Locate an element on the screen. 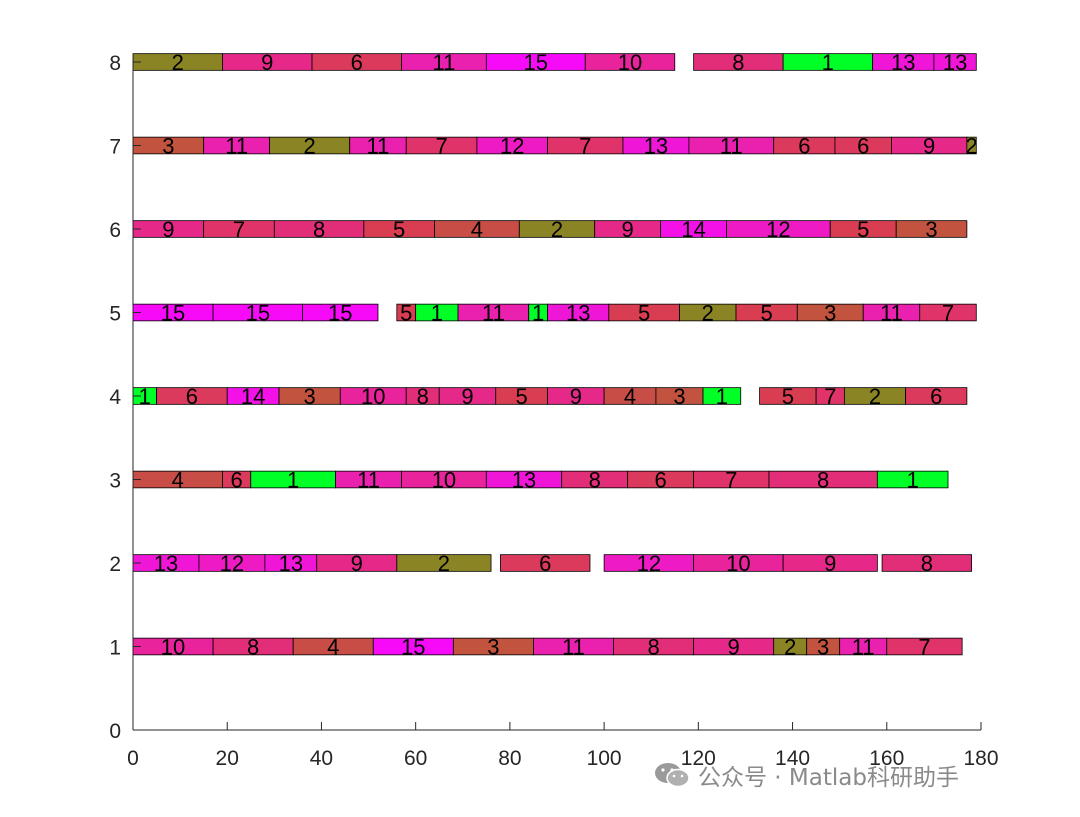 This screenshot has height=817, width=1080. bar-label-m7-t5: 12 is located at coordinates (512, 146).